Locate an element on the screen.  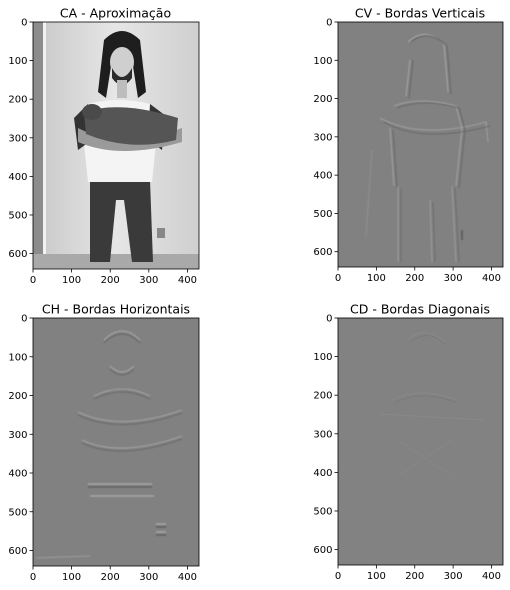
panel-title-ch: CH - Bordas Horizontais is located at coordinates (116, 309).